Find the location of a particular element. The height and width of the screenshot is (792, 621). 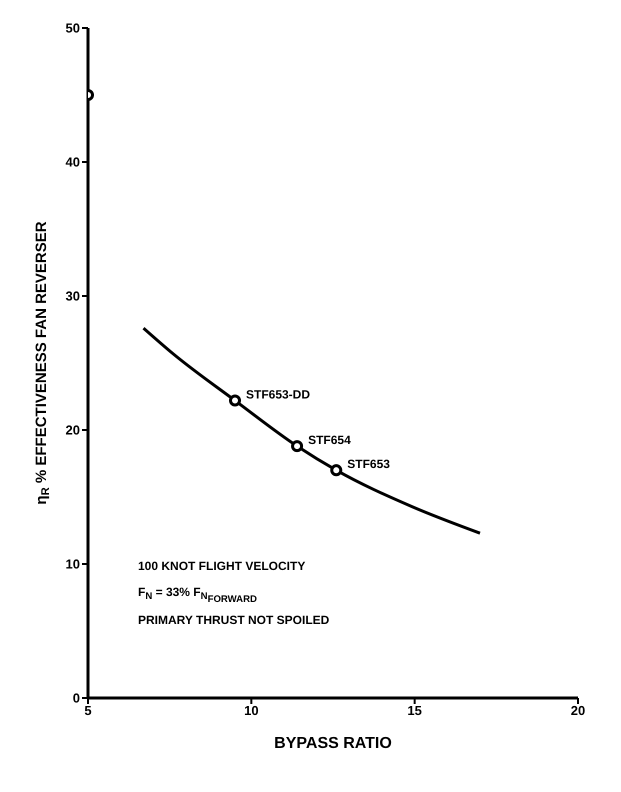

x-tick-label: 10 is located at coordinates (251, 710).